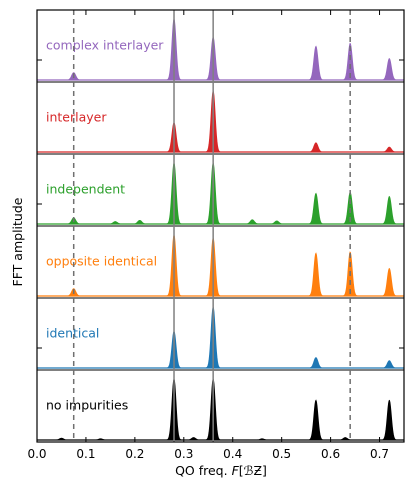 This screenshot has height=493, width=416. I want to click on y-axis-label: FFT amplitude, so click(17, 241).